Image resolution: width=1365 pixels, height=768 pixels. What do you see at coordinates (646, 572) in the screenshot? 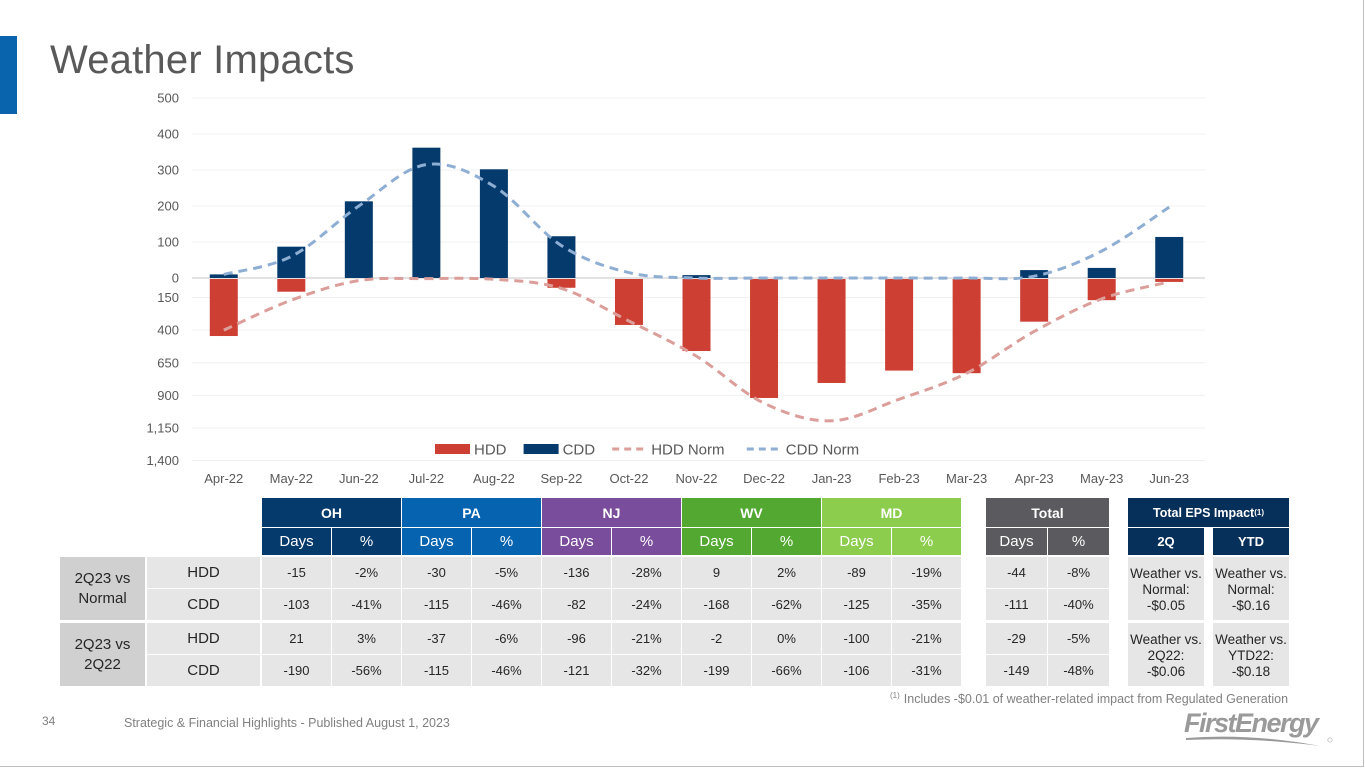
I see `table-value-cell: -28%` at bounding box center [646, 572].